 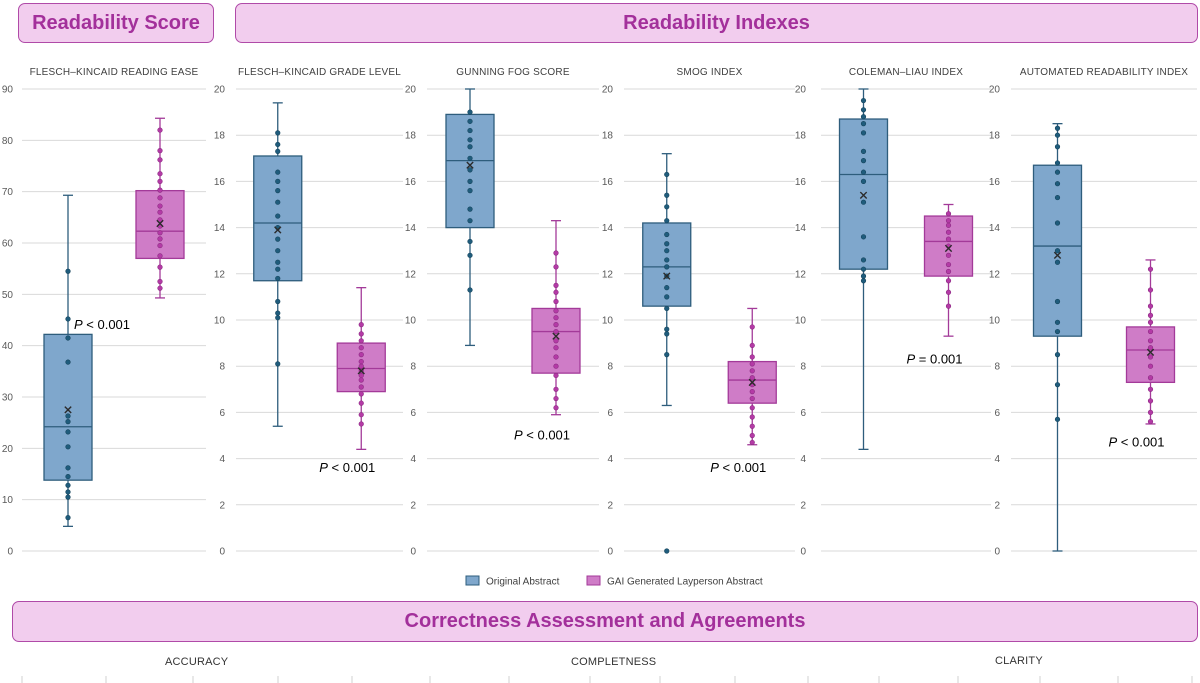 What do you see at coordinates (948, 270) in the screenshot?
I see `panel-5-series-gai` at bounding box center [948, 270].